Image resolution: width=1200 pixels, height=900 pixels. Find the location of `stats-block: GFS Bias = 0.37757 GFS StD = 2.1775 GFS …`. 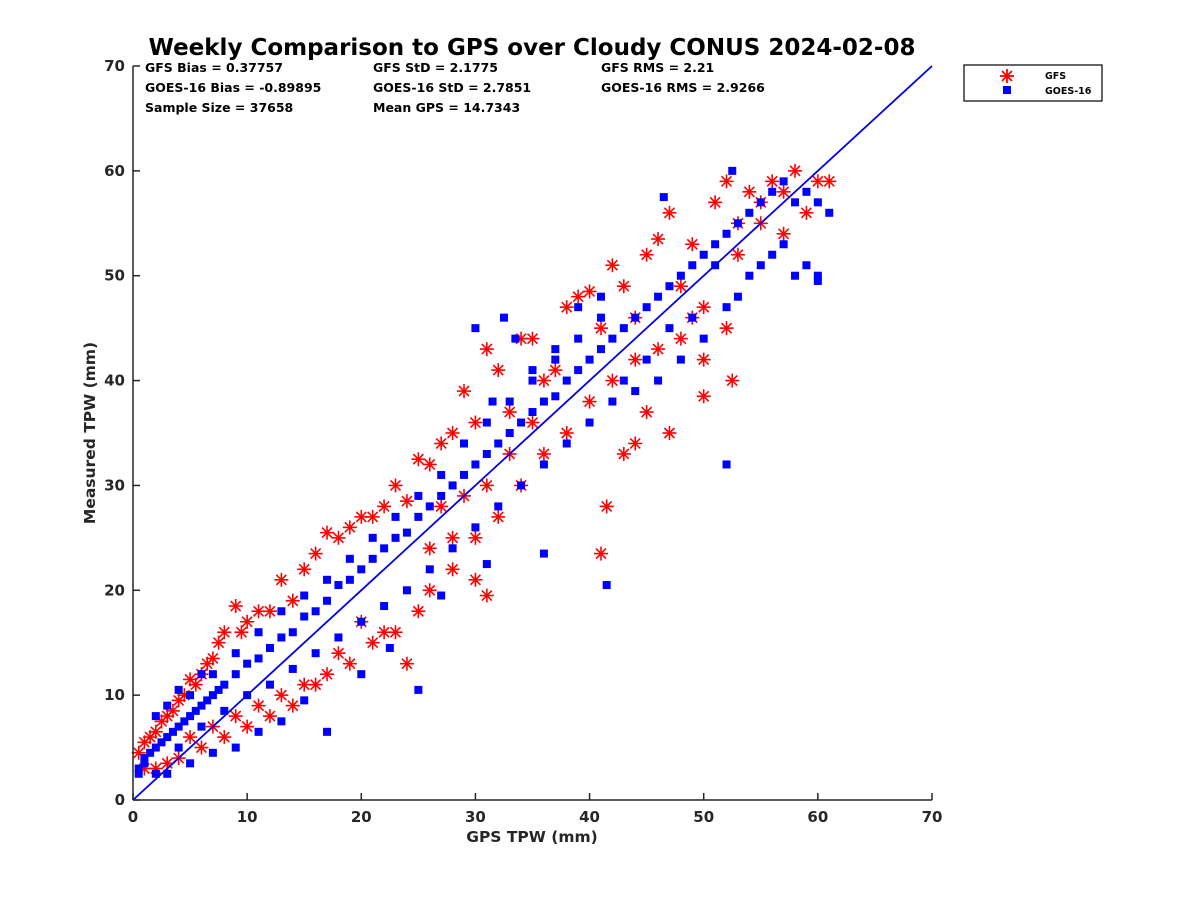

stats-block: GFS Bias = 0.37757 GFS StD = 2.1775 GFS … is located at coordinates (455, 87).